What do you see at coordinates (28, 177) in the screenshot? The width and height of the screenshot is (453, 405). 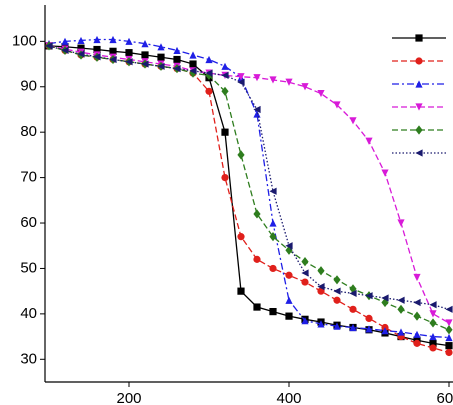 I see `y-tick-label: 70` at bounding box center [28, 177].